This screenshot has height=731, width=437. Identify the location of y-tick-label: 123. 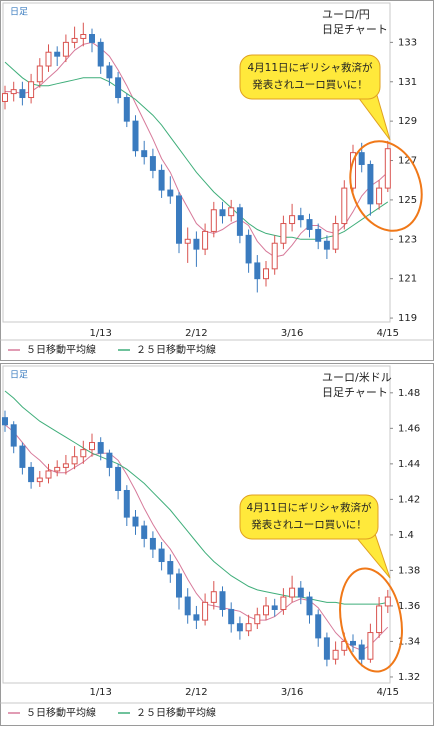
(407, 239).